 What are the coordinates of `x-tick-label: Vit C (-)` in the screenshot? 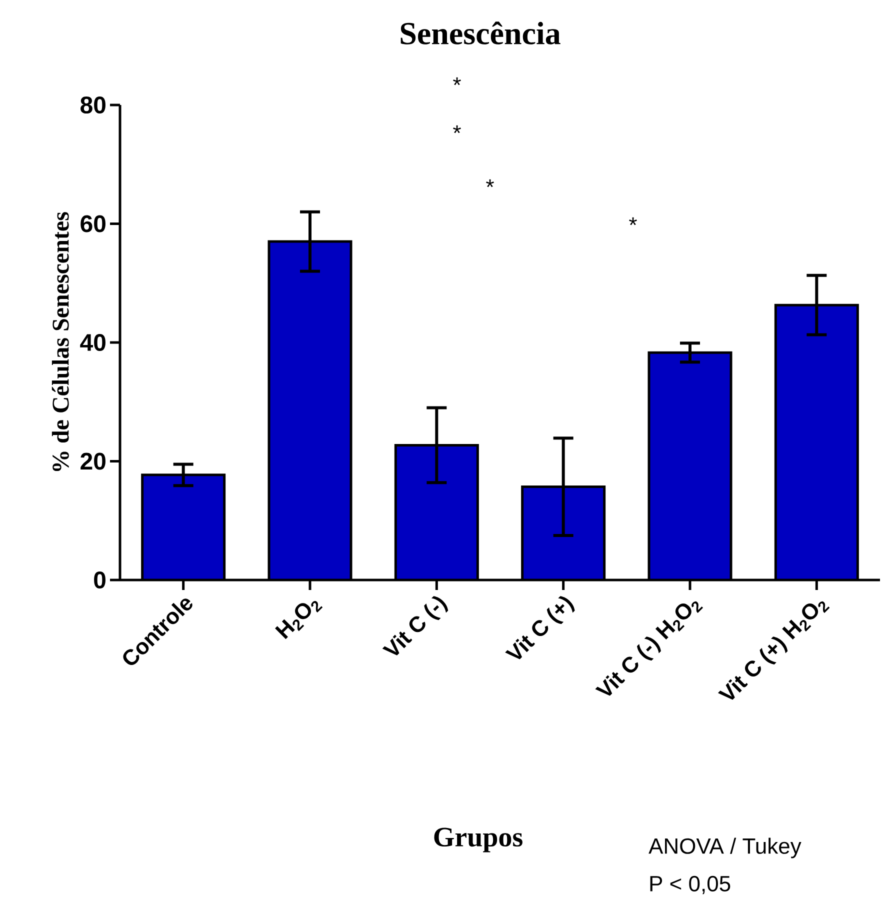 It's located at (415, 626).